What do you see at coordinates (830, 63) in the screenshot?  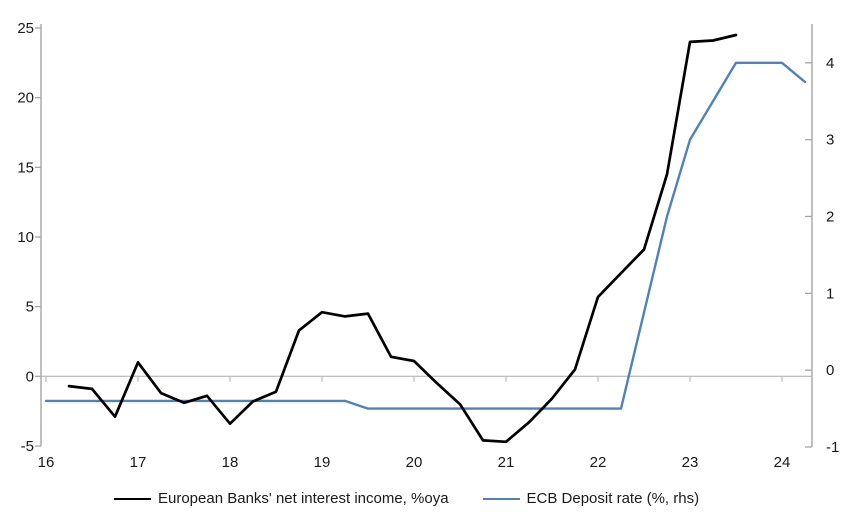 I see `right-axis-tick-label: 4` at bounding box center [830, 63].